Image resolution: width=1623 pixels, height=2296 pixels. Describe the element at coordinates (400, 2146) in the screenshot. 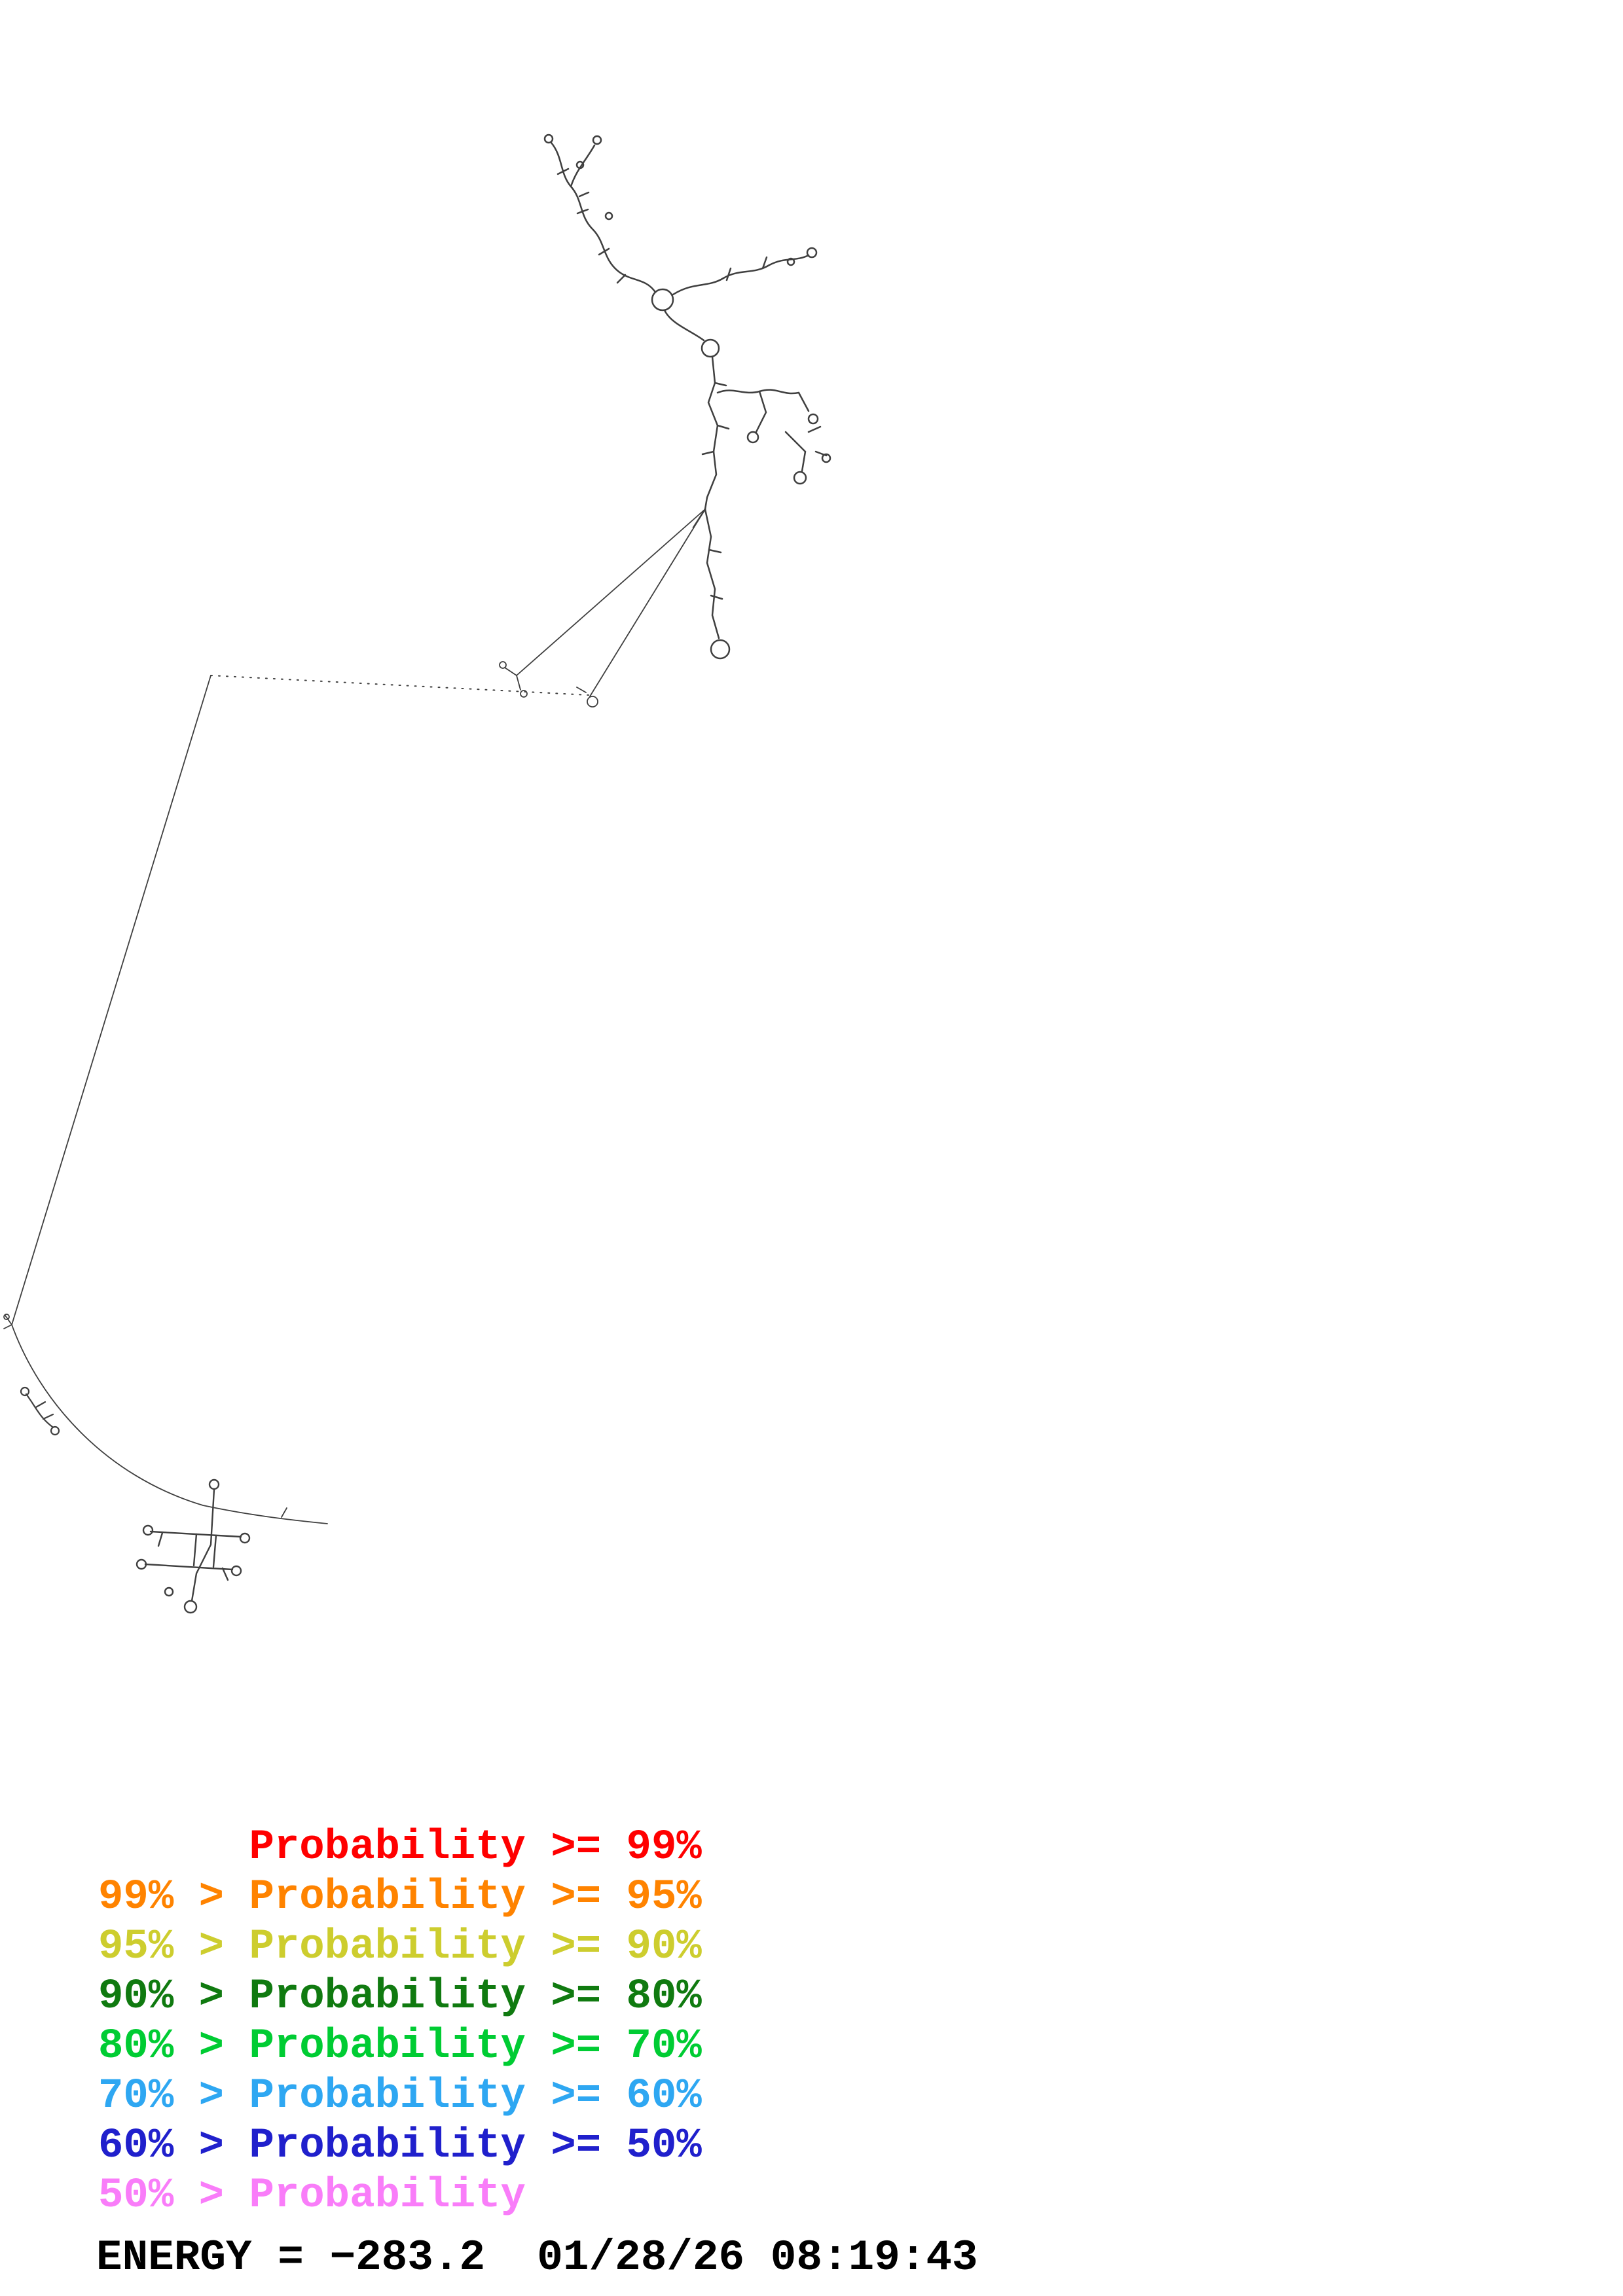

I see `legend-row-p50: 60% > Probability >= 50%` at that location.